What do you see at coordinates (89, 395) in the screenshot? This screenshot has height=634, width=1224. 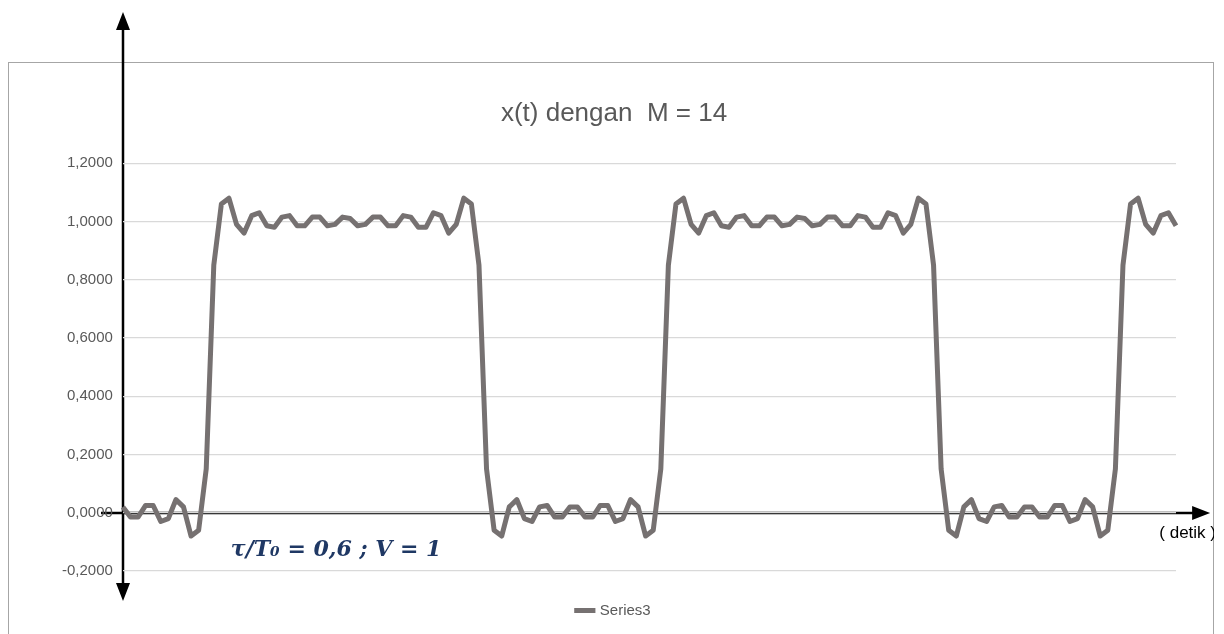 I see `y-tick-label: 0,4000` at bounding box center [89, 395].